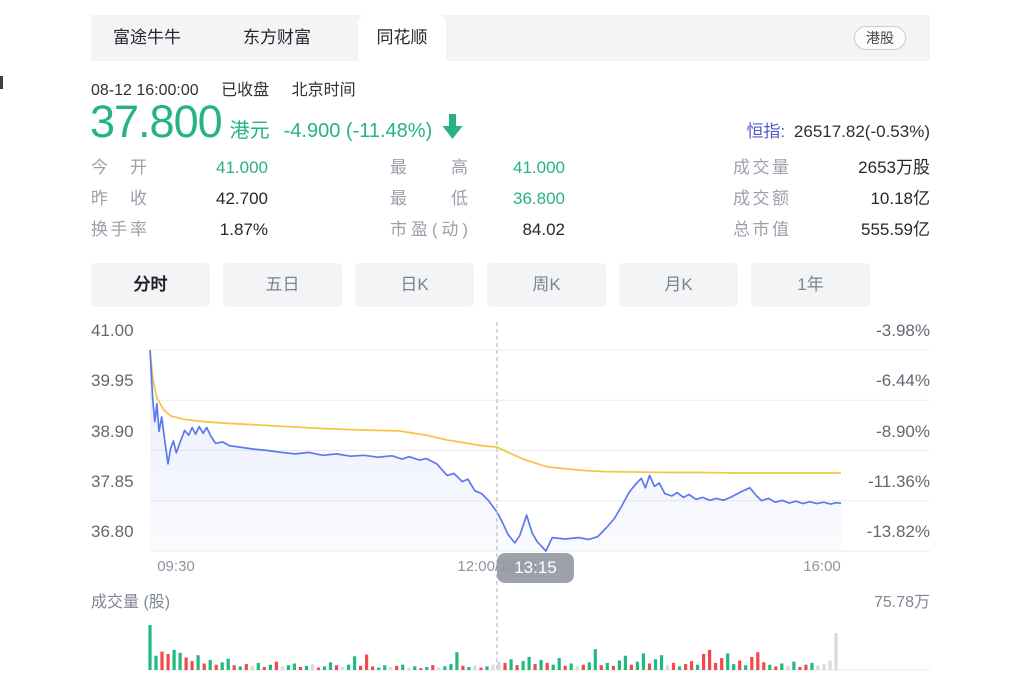 The height and width of the screenshot is (687, 1036). I want to click on stat-value-pe: 84.02, so click(543, 229).